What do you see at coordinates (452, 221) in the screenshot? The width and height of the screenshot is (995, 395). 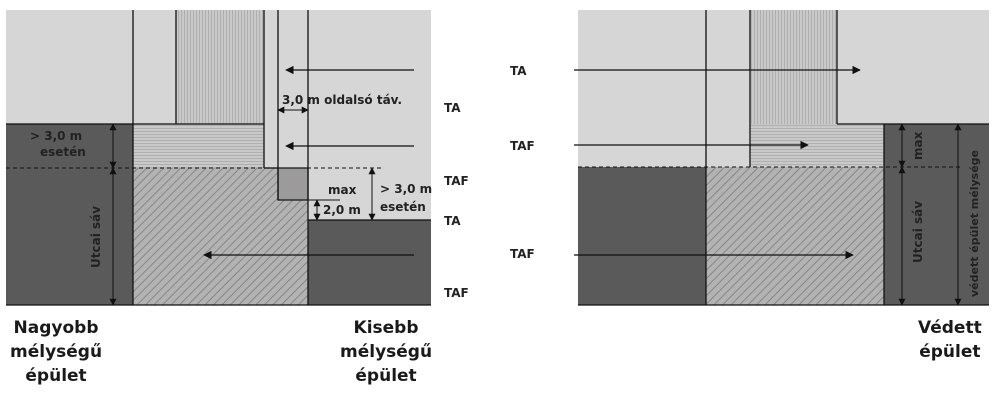 I see `ta-label-3: TA` at bounding box center [452, 221].